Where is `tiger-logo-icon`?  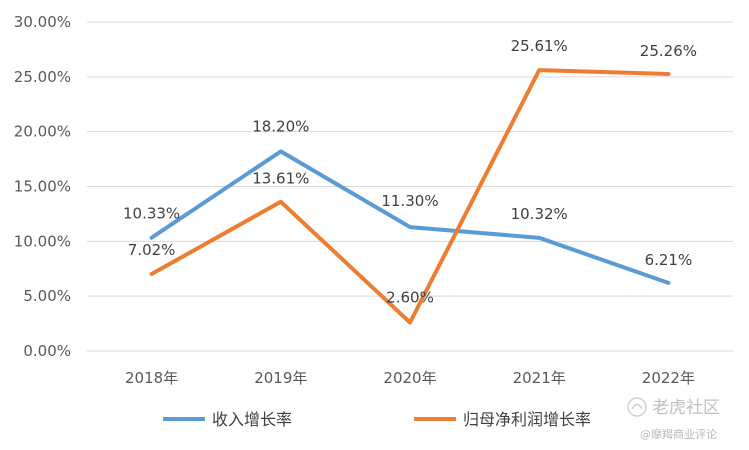 tiger-logo-icon is located at coordinates (637, 407).